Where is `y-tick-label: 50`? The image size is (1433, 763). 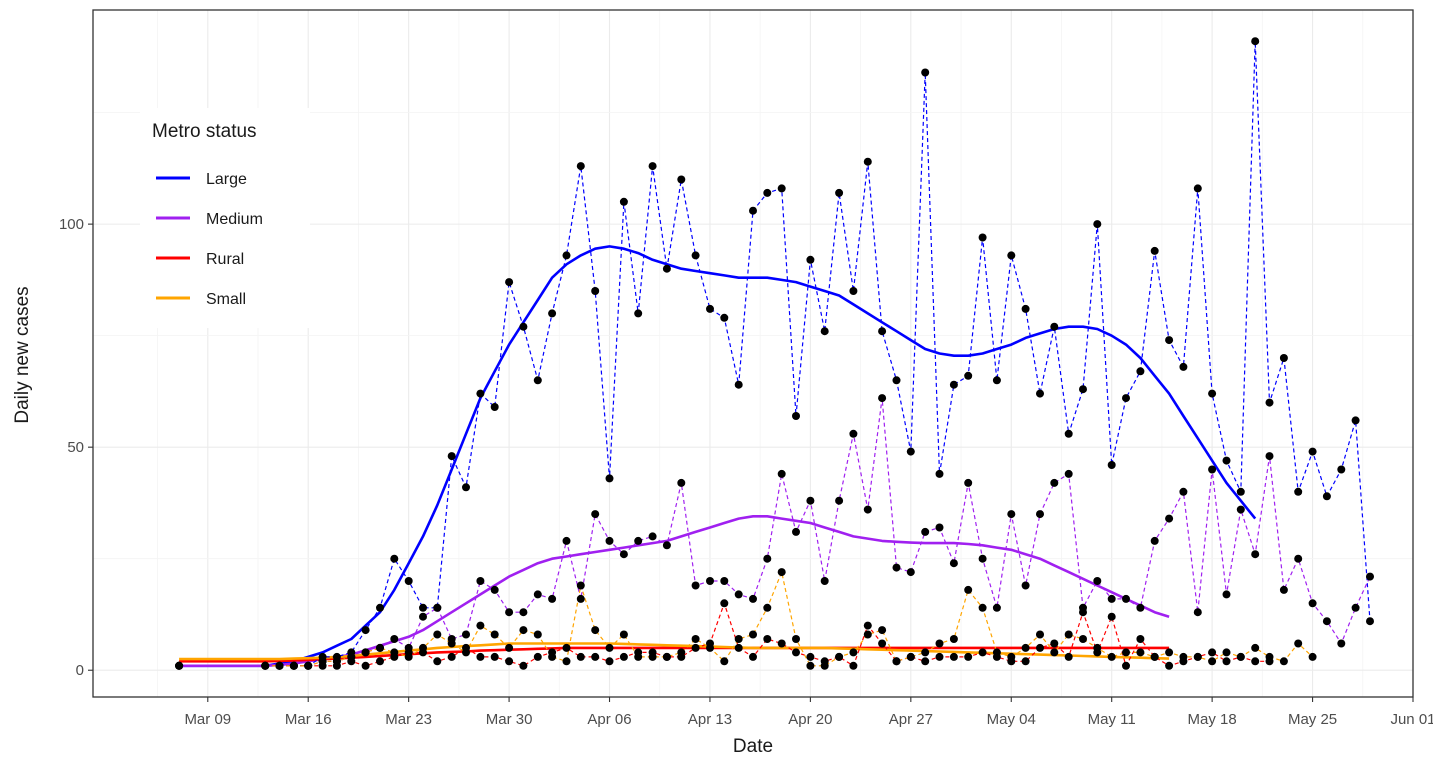 y-tick-label: 50 is located at coordinates (75, 447).